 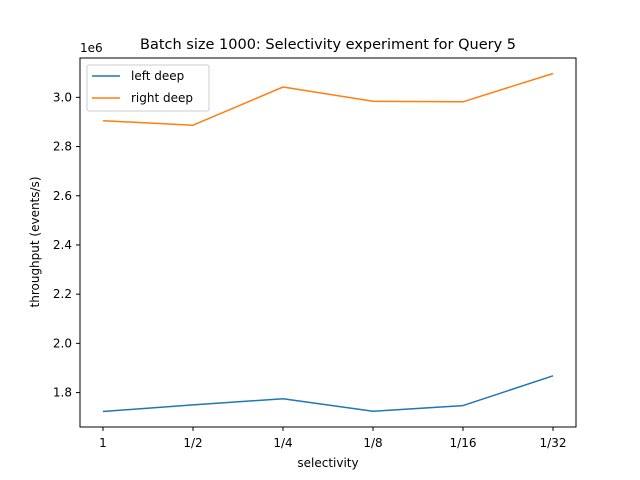 What do you see at coordinates (35, 242) in the screenshot?
I see `y-axis-label: throughput (events/s)` at bounding box center [35, 242].